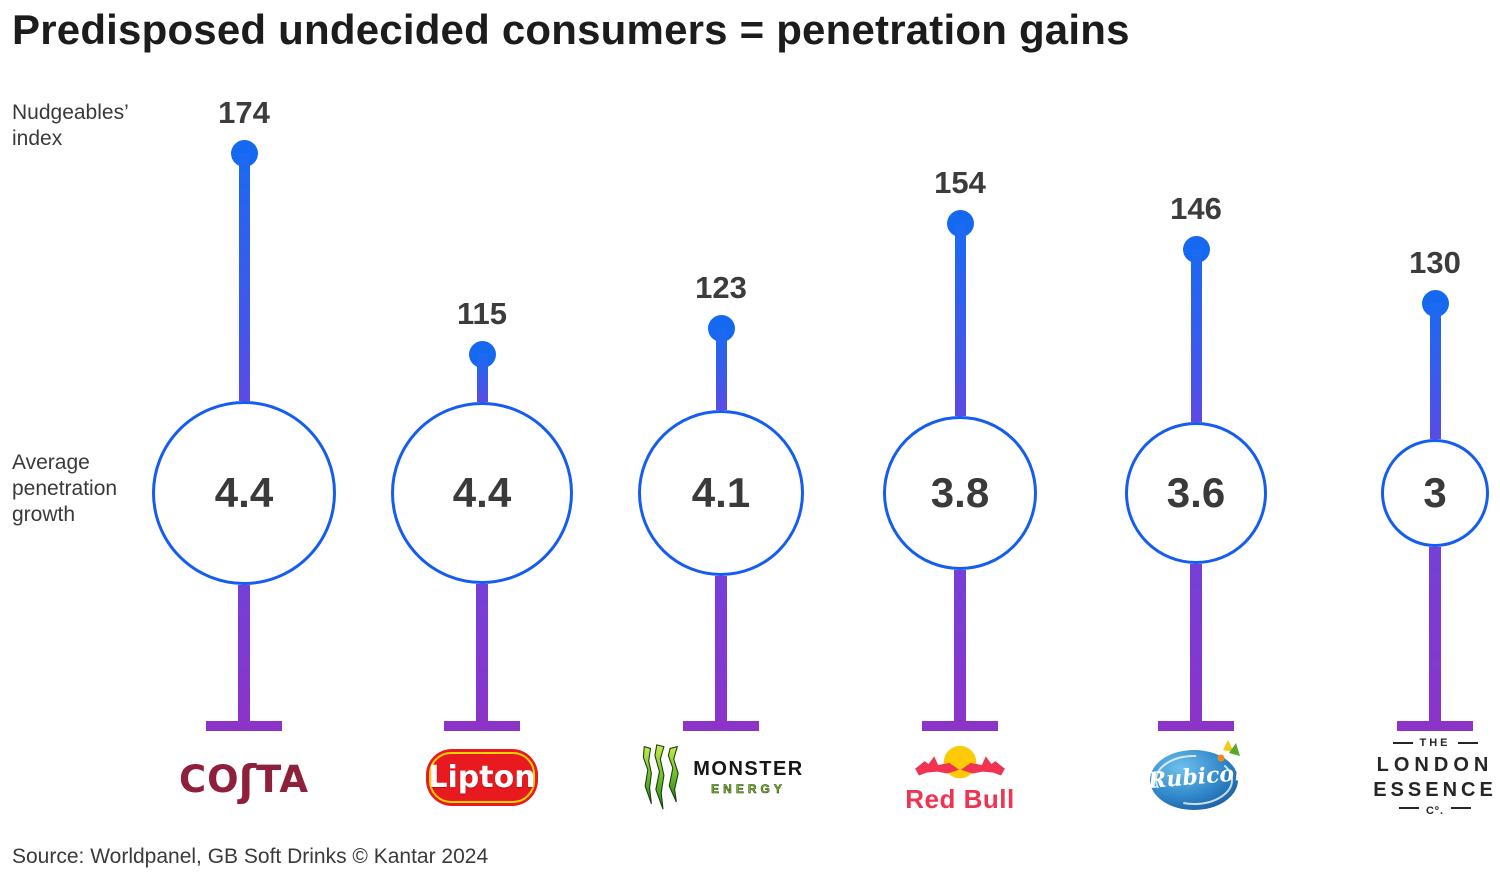  What do you see at coordinates (721, 653) in the screenshot?
I see `stem-bottom-monster` at bounding box center [721, 653].